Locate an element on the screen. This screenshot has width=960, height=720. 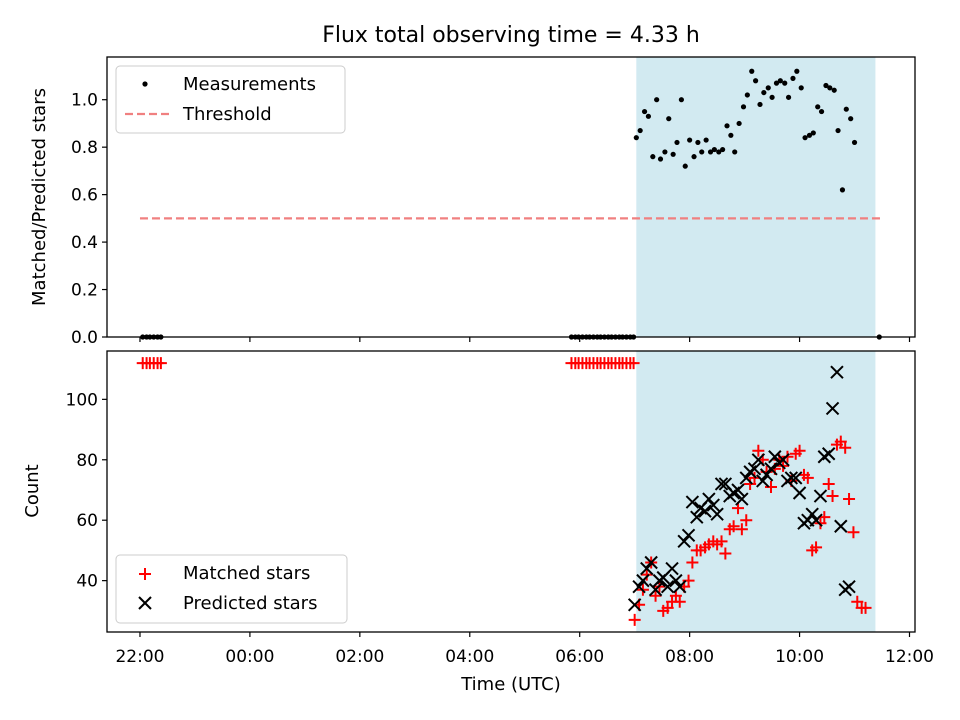
legend-measurements-label: Measurements is located at coordinates (249, 84).